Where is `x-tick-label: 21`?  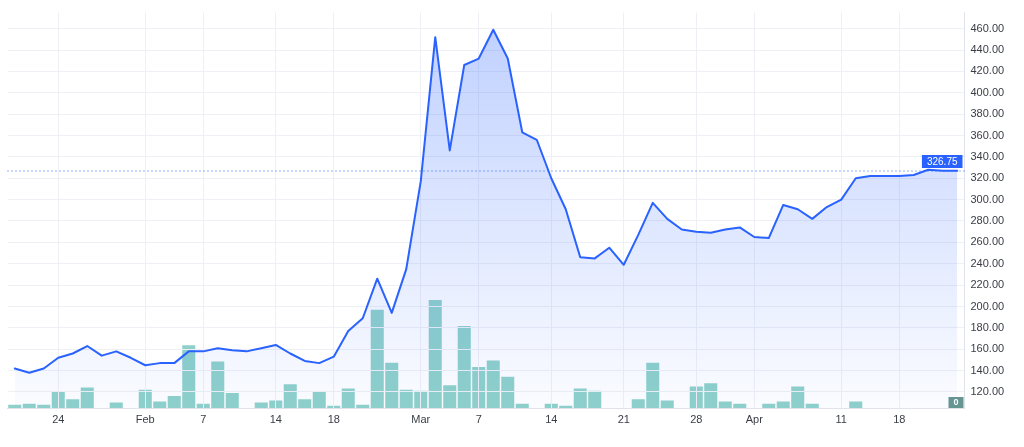 x-tick-label: 21 is located at coordinates (623, 418).